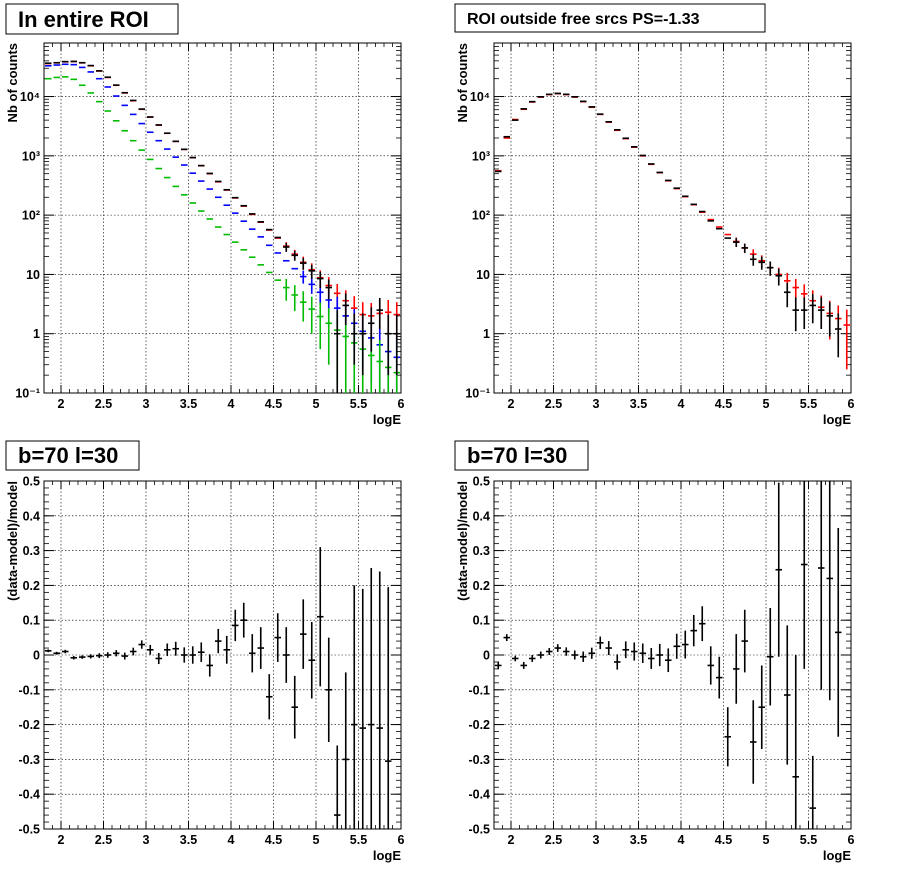  What do you see at coordinates (766, 404) in the screenshot?
I see `x-tick-label: 5` at bounding box center [766, 404].